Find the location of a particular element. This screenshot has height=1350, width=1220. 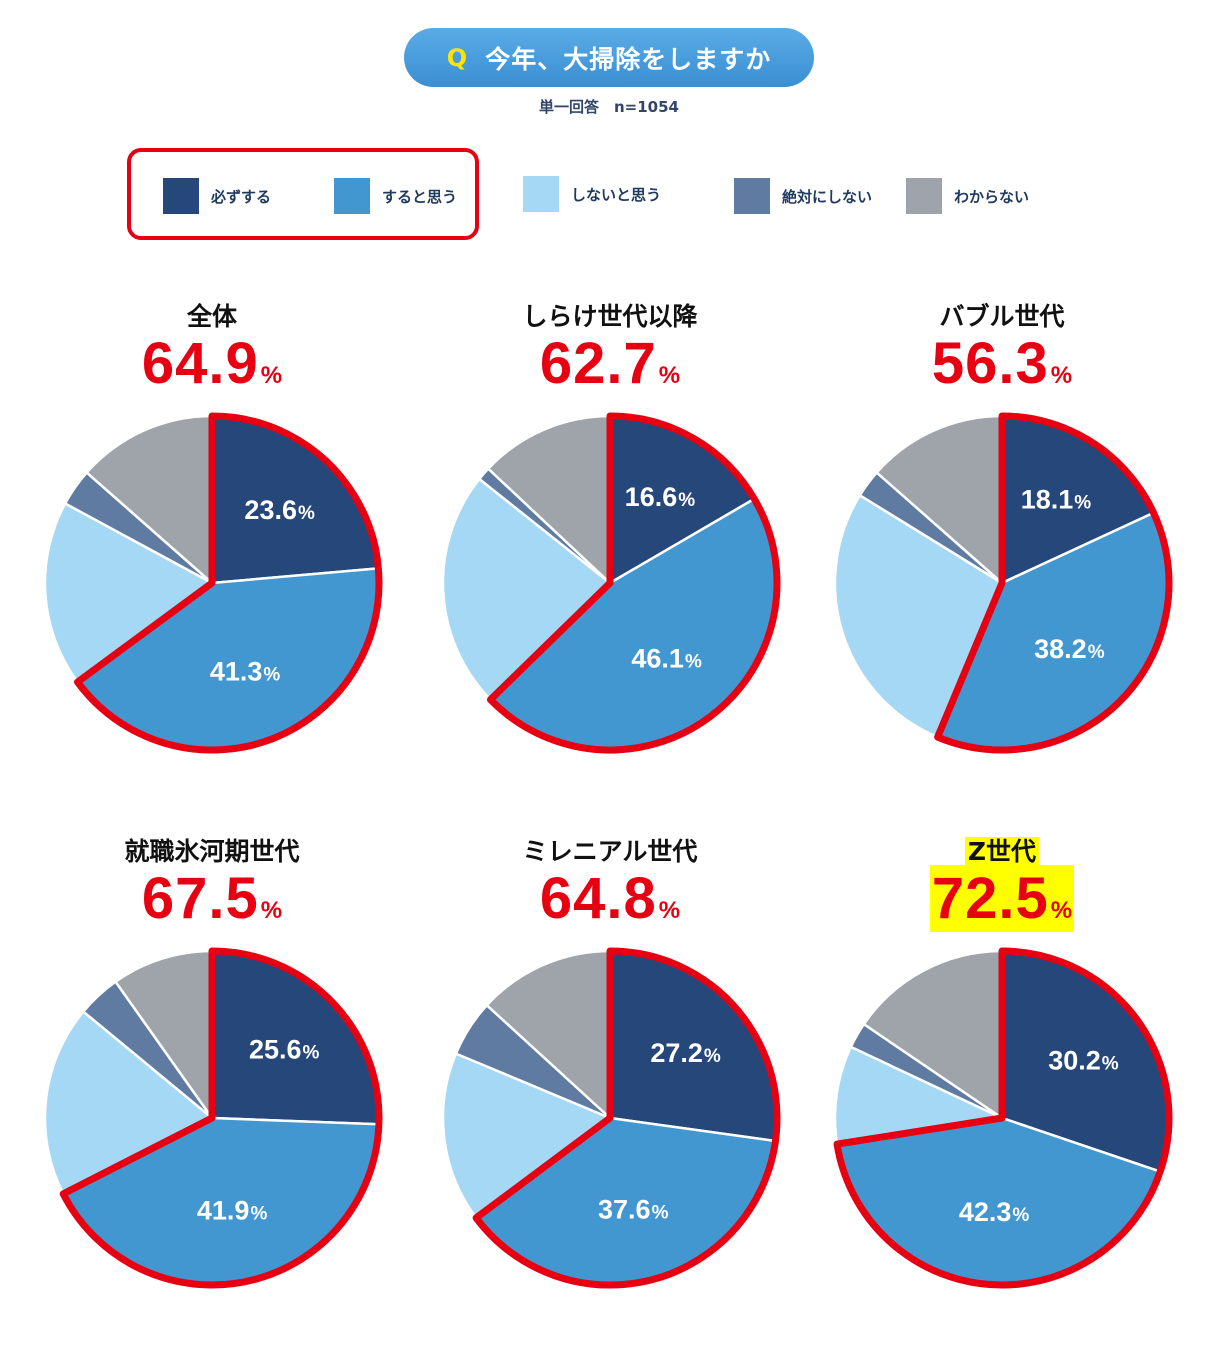

pie-chart-bubble: 18.1%38.2% is located at coordinates (1003, 583).